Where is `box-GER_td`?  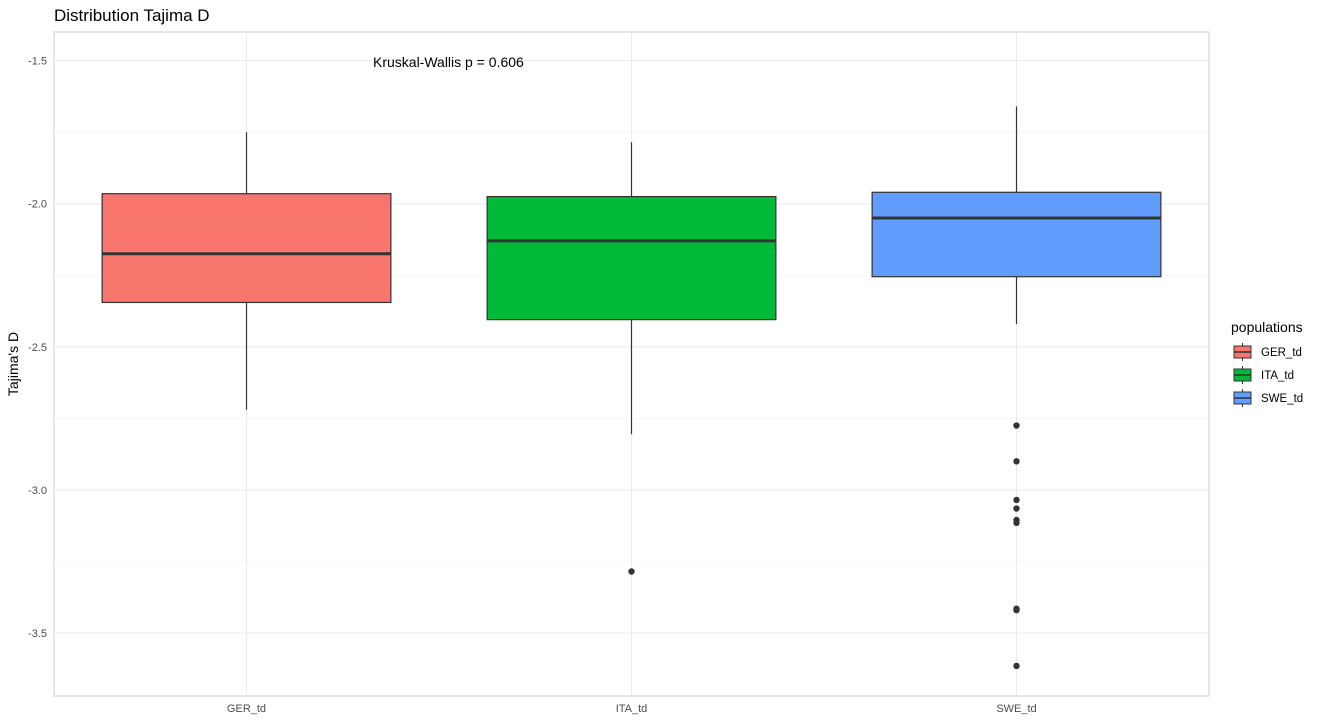
box-GER_td is located at coordinates (246, 271).